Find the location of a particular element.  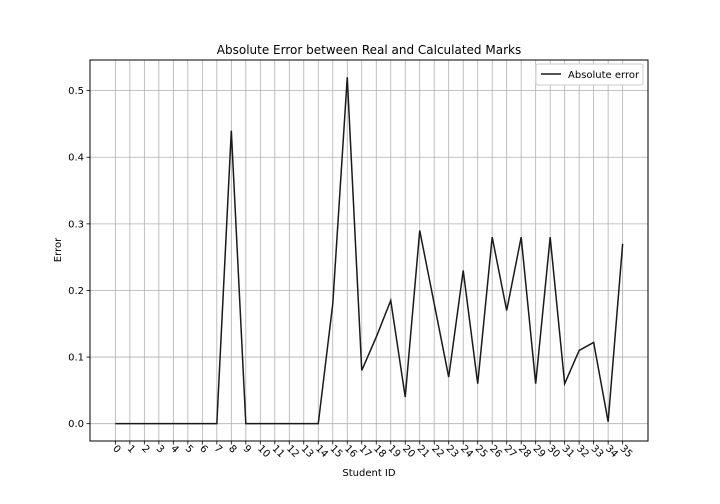

y-tick-label: 0.4 is located at coordinates (76, 158).